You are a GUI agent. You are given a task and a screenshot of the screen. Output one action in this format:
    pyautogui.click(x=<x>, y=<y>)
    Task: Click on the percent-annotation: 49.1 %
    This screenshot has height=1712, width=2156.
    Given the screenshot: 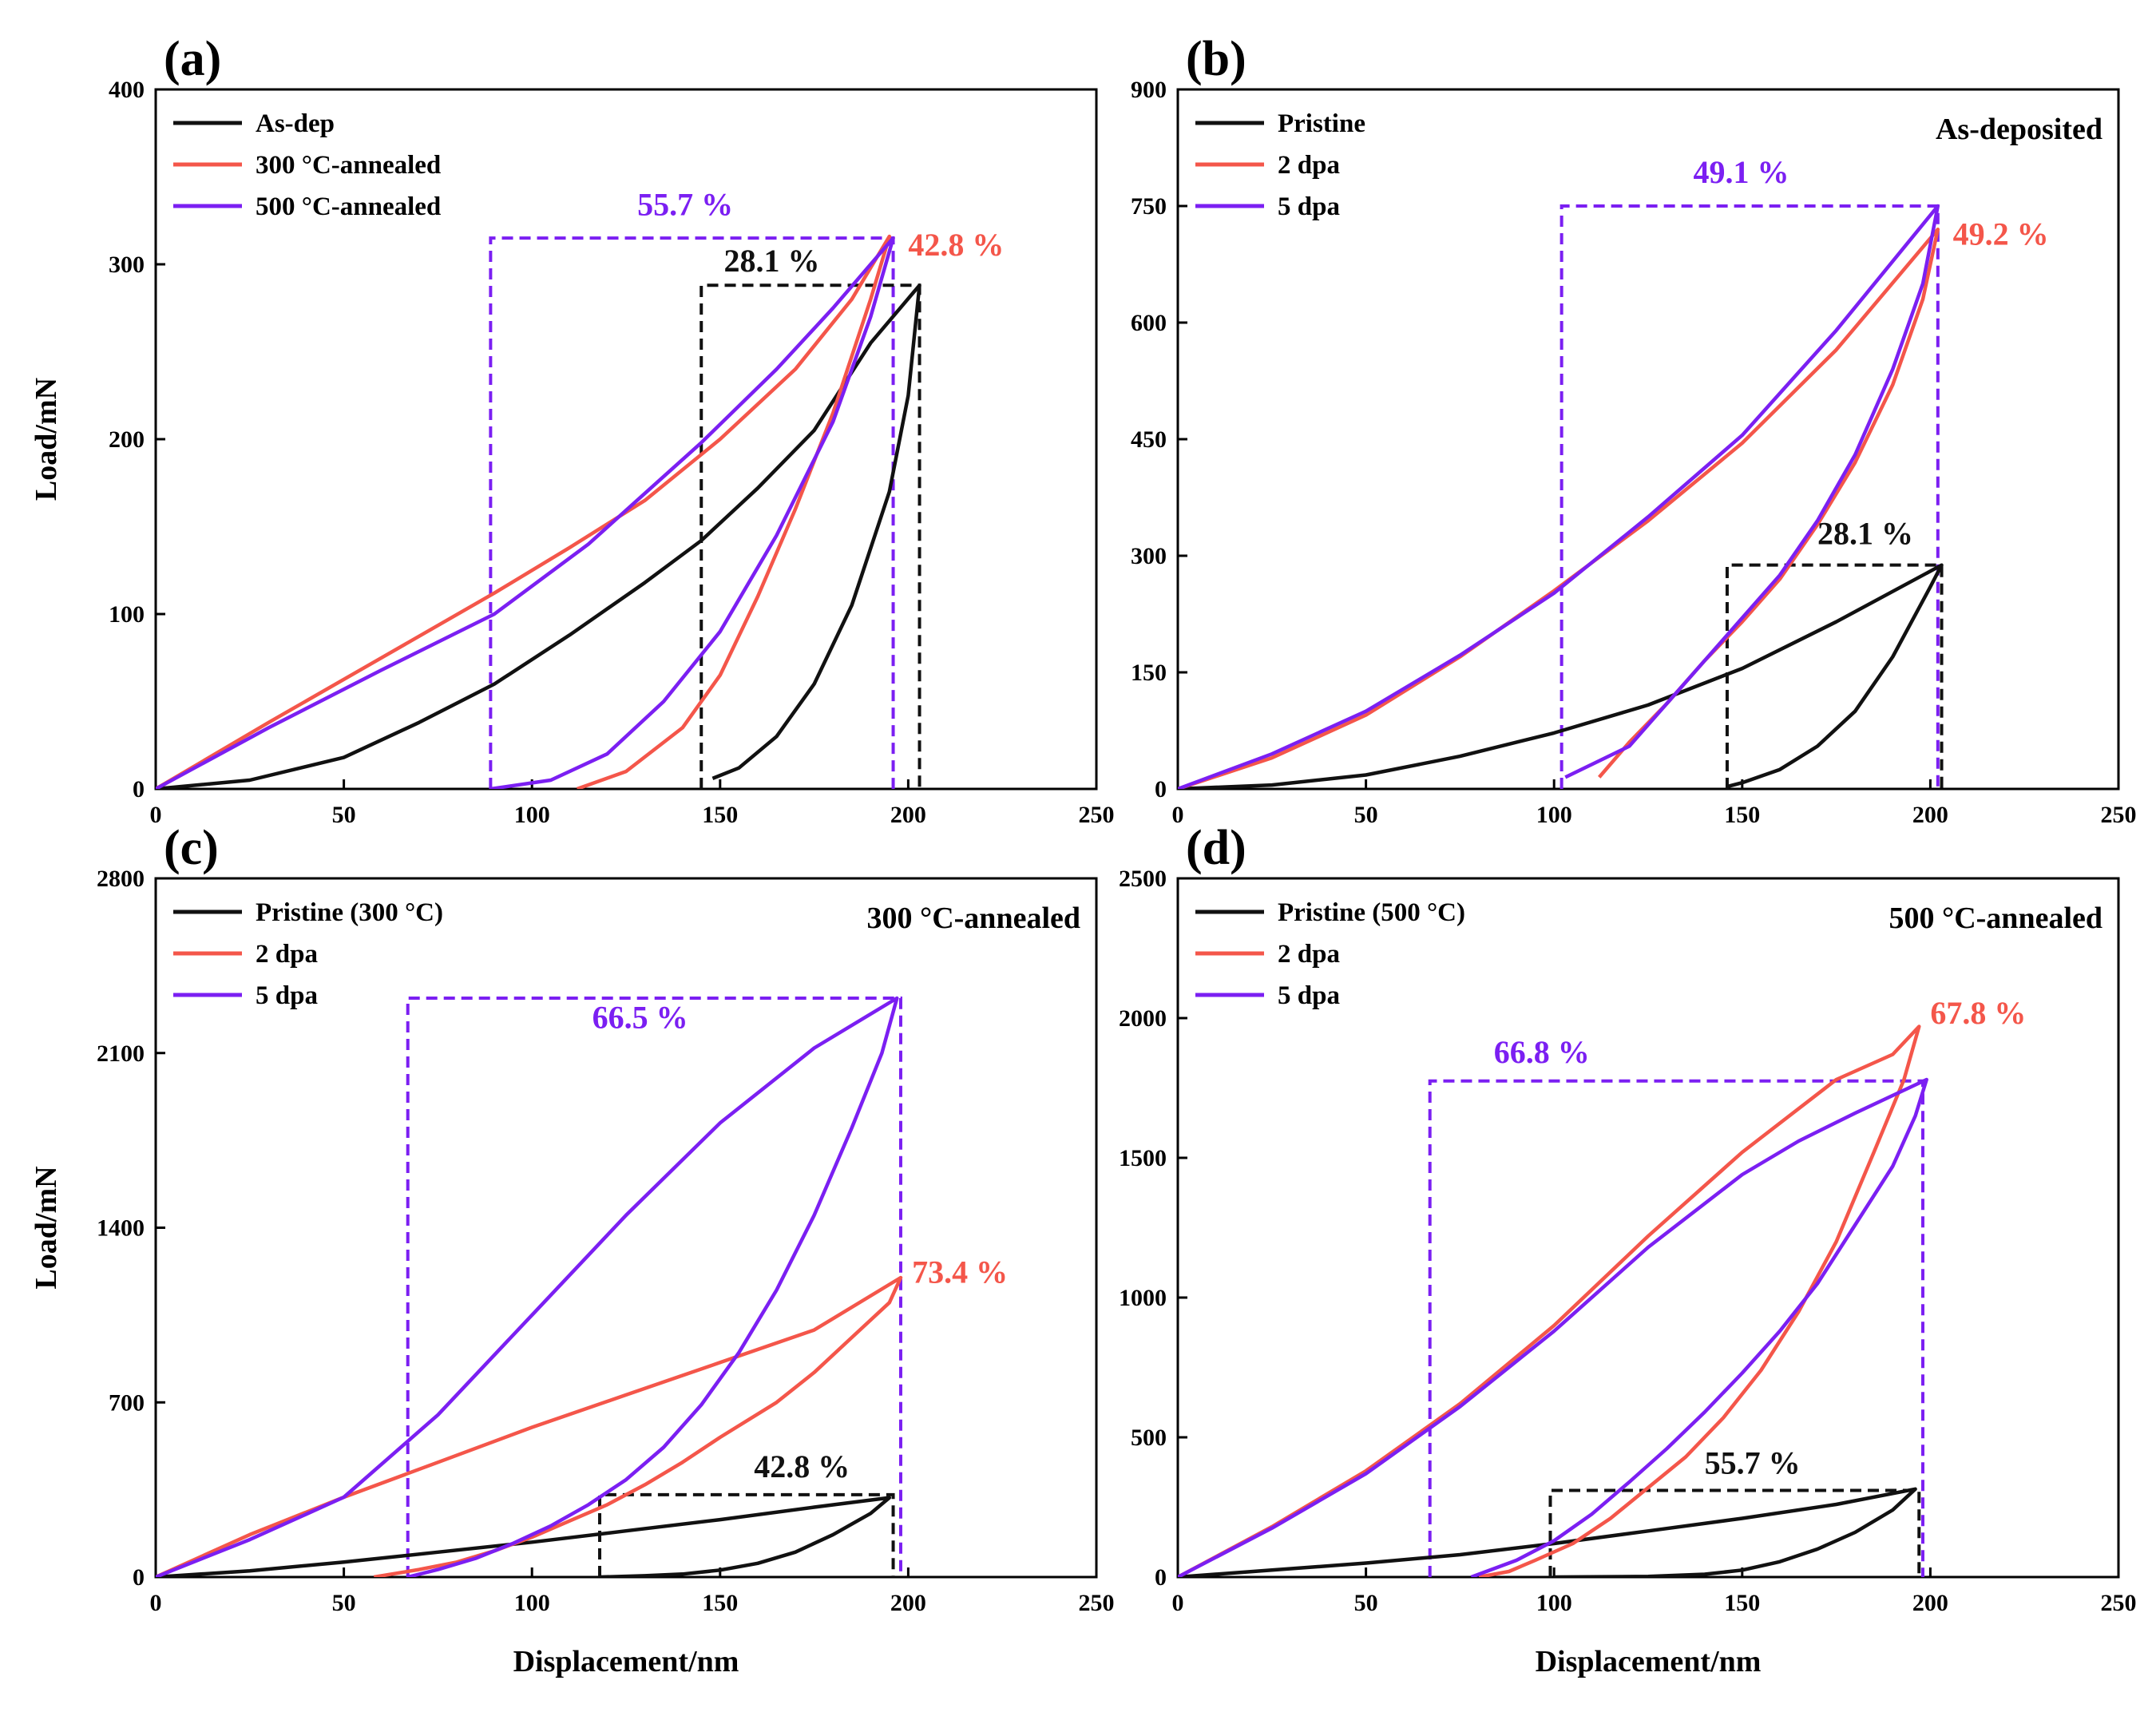 What is the action you would take?
    pyautogui.click(x=1741, y=172)
    